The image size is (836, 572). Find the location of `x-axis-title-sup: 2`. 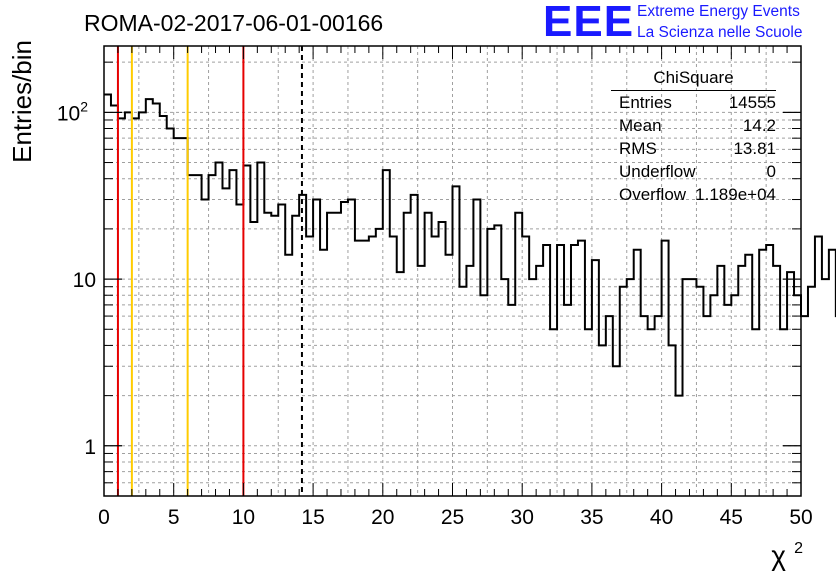

x-axis-title-sup: 2 is located at coordinates (798, 548).